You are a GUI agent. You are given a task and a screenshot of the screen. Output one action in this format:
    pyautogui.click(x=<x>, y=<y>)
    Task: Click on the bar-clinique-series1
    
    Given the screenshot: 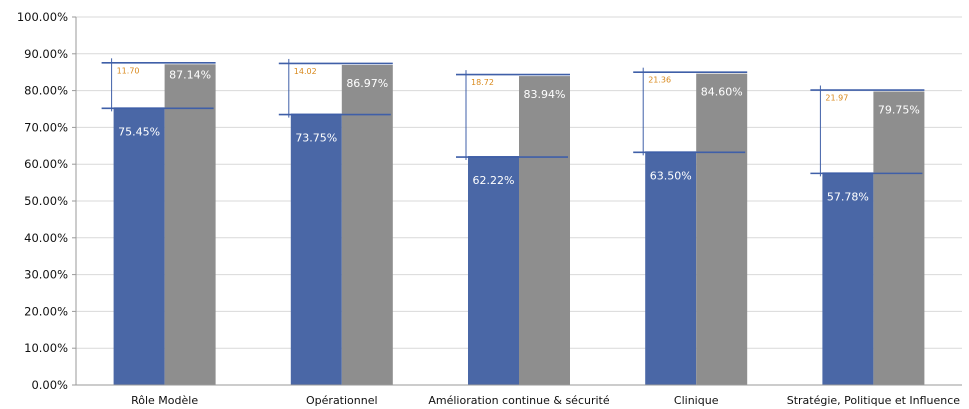 What is the action you would take?
    pyautogui.click(x=671, y=268)
    